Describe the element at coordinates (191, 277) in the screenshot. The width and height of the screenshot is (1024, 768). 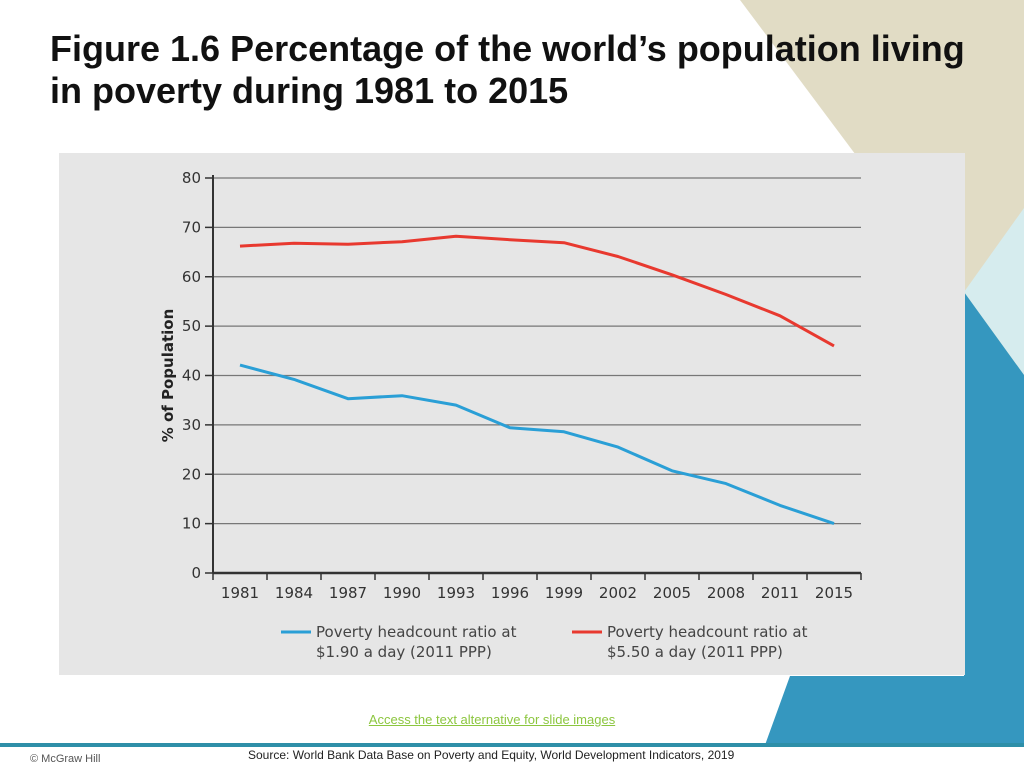
I see `y-tick-label: 60` at that location.